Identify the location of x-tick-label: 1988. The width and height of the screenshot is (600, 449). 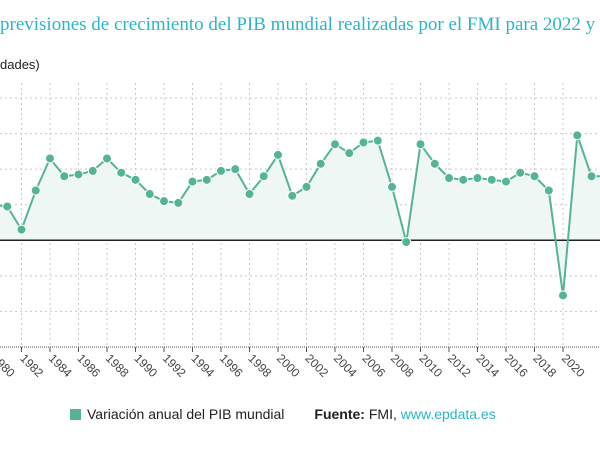
(117, 365).